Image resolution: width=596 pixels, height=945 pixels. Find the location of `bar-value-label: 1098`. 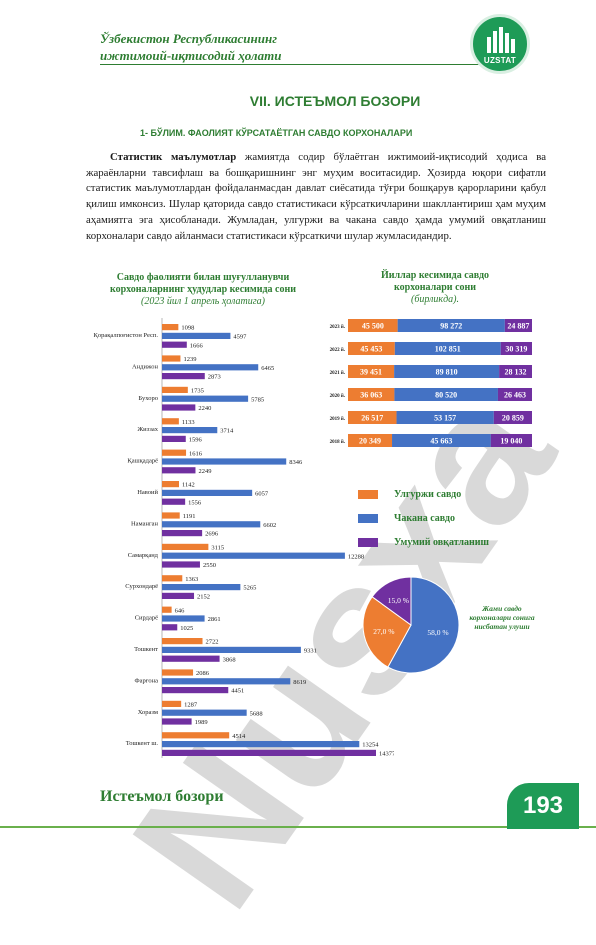

bar-value-label: 1098 is located at coordinates (187, 328).